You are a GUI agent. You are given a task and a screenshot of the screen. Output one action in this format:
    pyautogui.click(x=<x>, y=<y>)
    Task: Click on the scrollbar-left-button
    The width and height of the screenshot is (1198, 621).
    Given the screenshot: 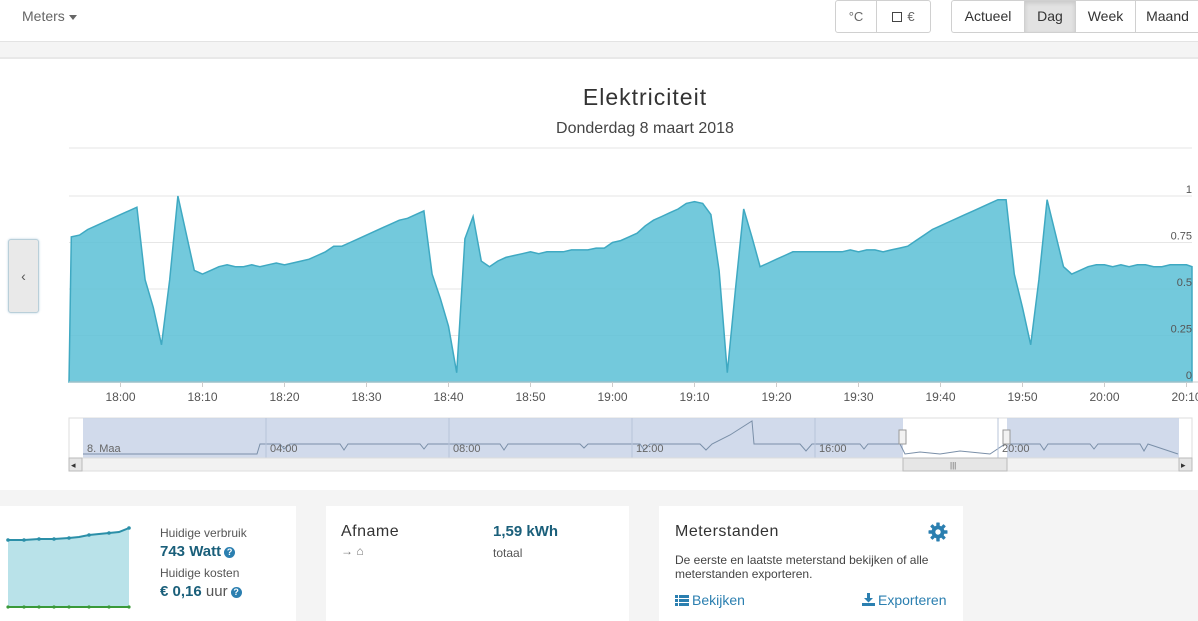 What is the action you would take?
    pyautogui.click(x=75, y=464)
    